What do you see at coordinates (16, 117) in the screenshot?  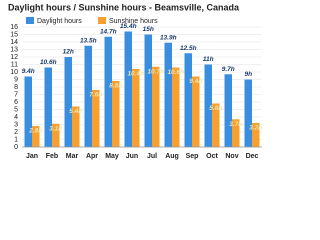 I see `y-tick-label: 4` at bounding box center [16, 117].